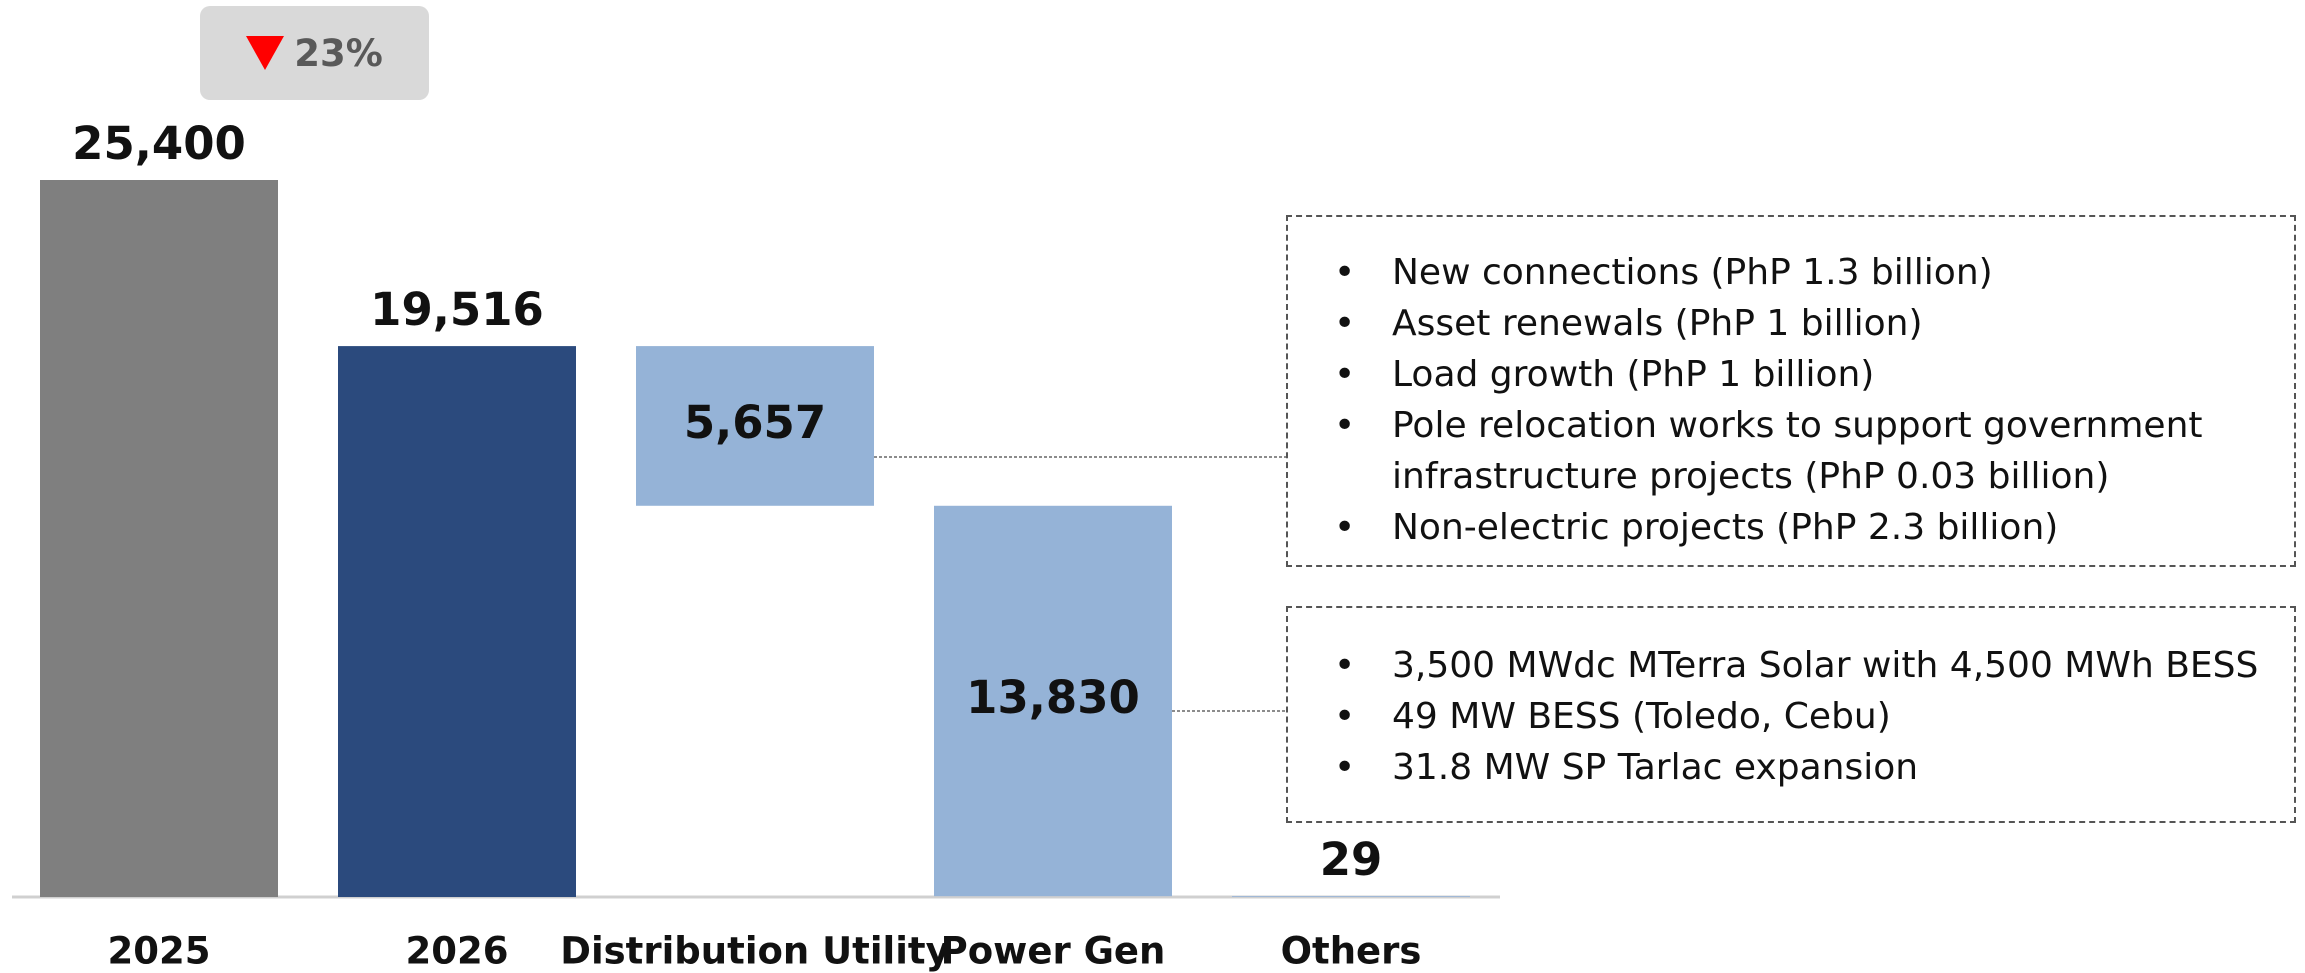 The width and height of the screenshot is (2305, 973). Describe the element at coordinates (1814, 272) in the screenshot. I see `bullet-item: New connections (PhP 1.3 billion)` at that location.